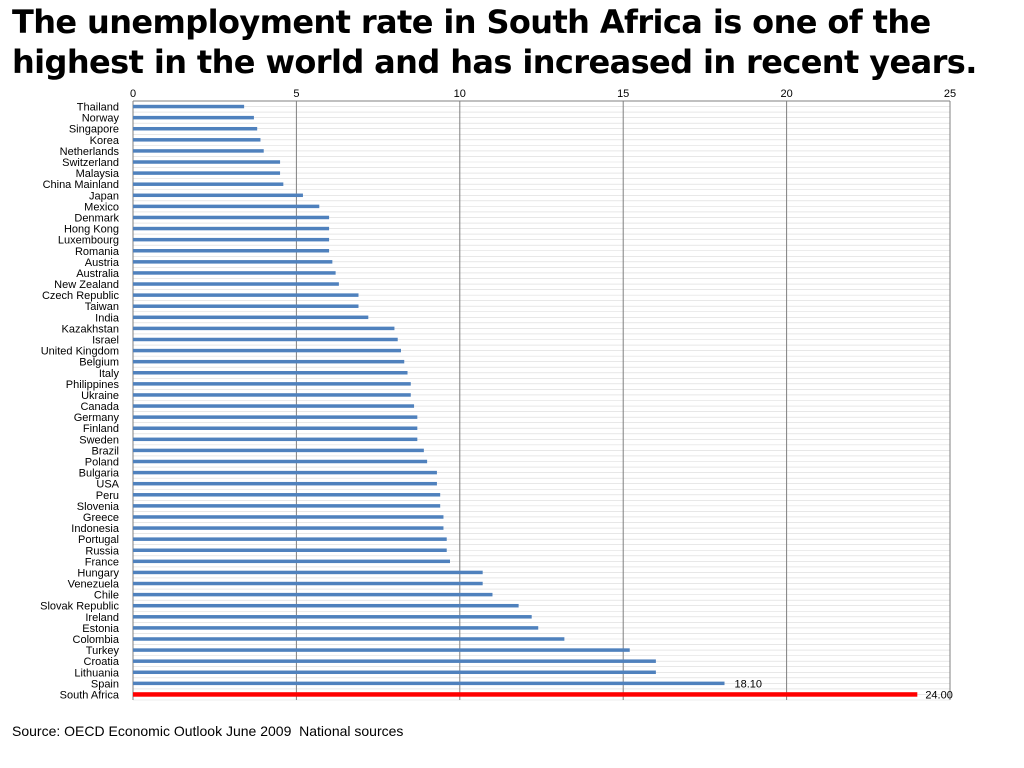 This screenshot has height=768, width=1024. I want to click on category-label: Switzerland, so click(90, 163).